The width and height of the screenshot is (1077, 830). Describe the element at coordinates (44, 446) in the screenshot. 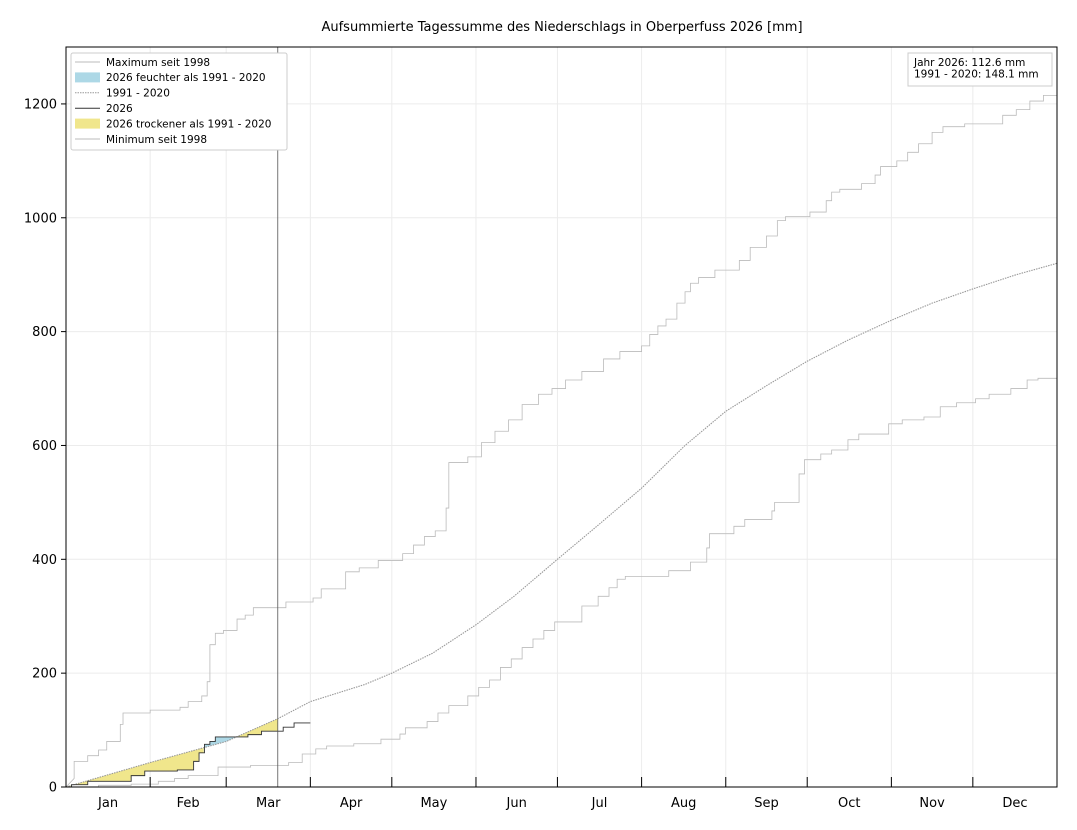

I see `y-tick-label: 600` at that location.